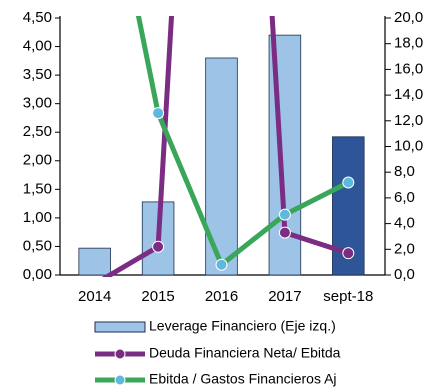  Describe the element at coordinates (404, 197) in the screenshot. I see `y2-tick-label: 6,0` at that location.